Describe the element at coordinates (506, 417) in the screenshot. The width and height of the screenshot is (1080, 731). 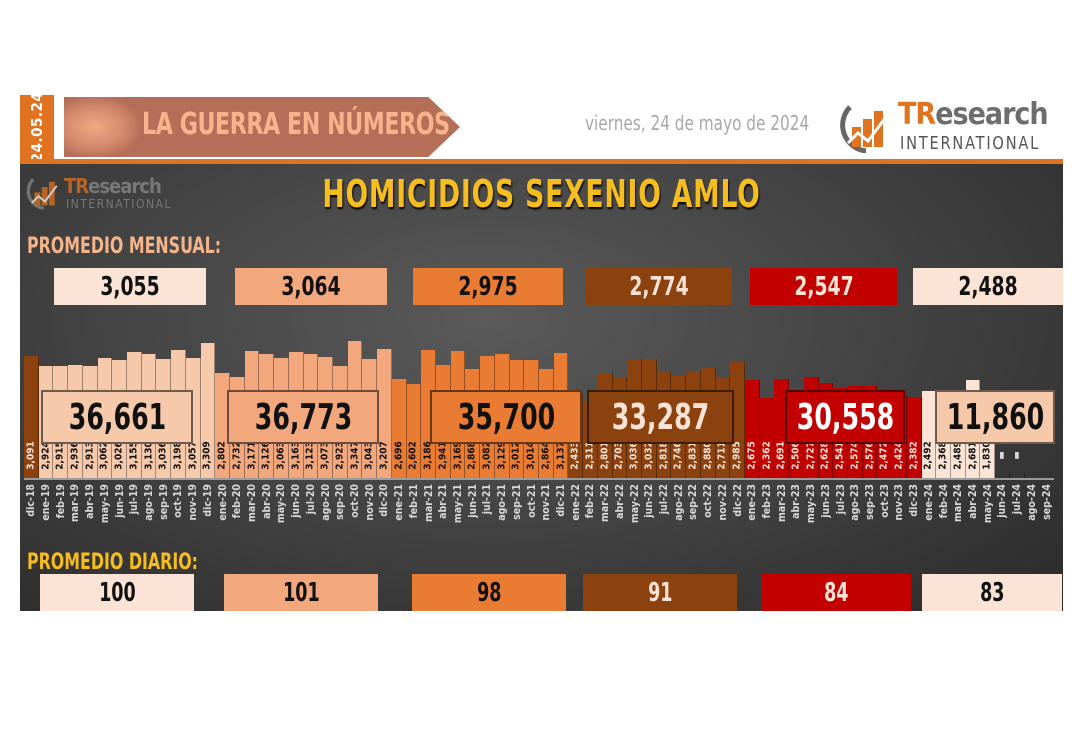
I see `year-total-value: 35,700` at that location.